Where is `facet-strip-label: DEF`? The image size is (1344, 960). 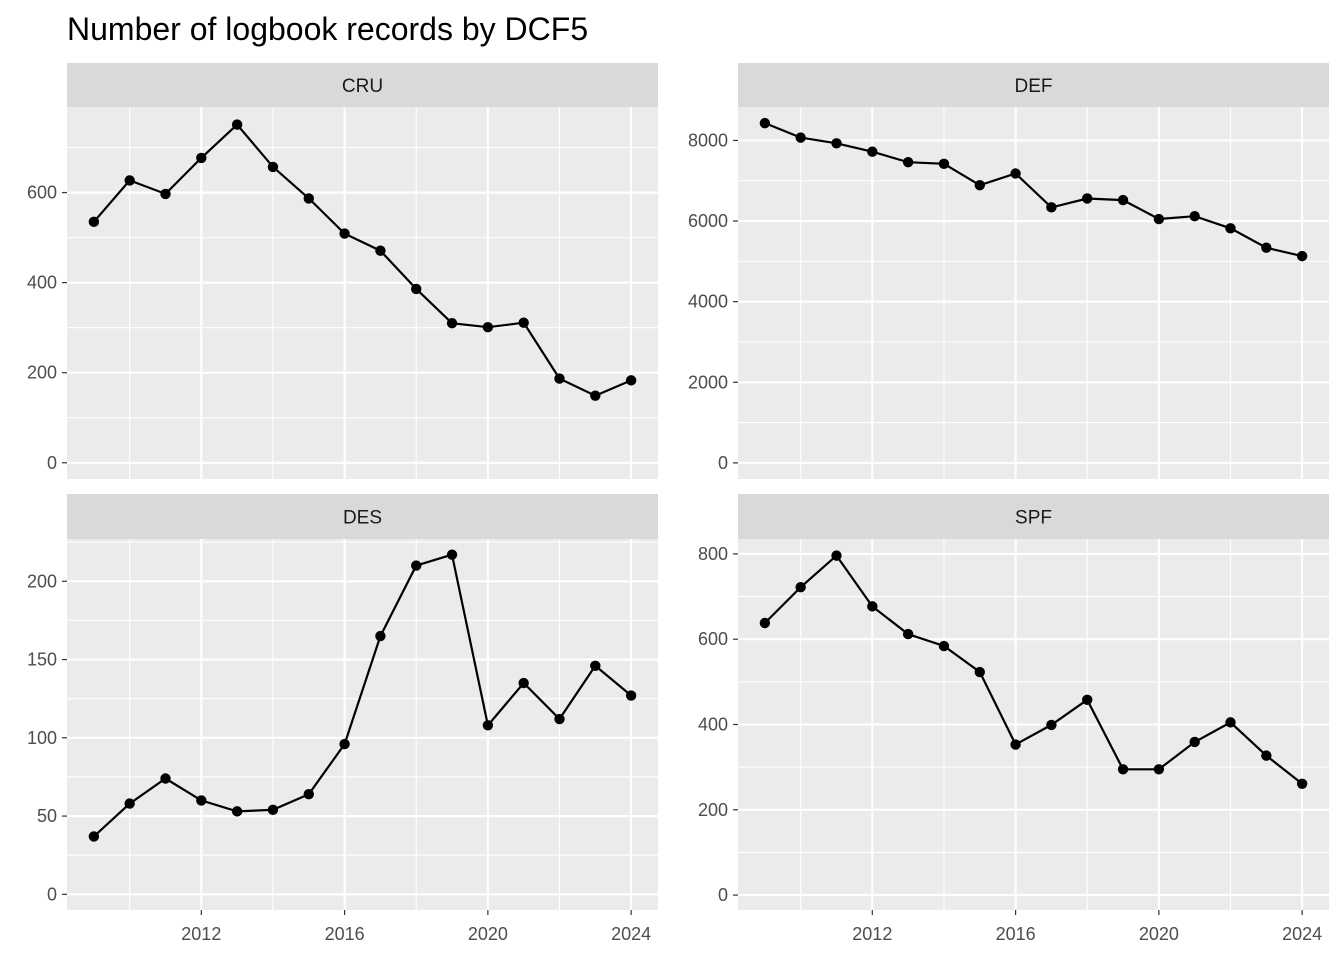
facet-strip-label: DEF is located at coordinates (1034, 86).